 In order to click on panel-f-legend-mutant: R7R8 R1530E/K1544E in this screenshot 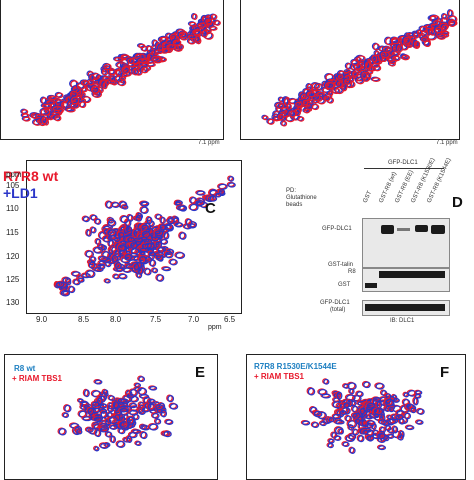, I will do `click(295, 366)`.